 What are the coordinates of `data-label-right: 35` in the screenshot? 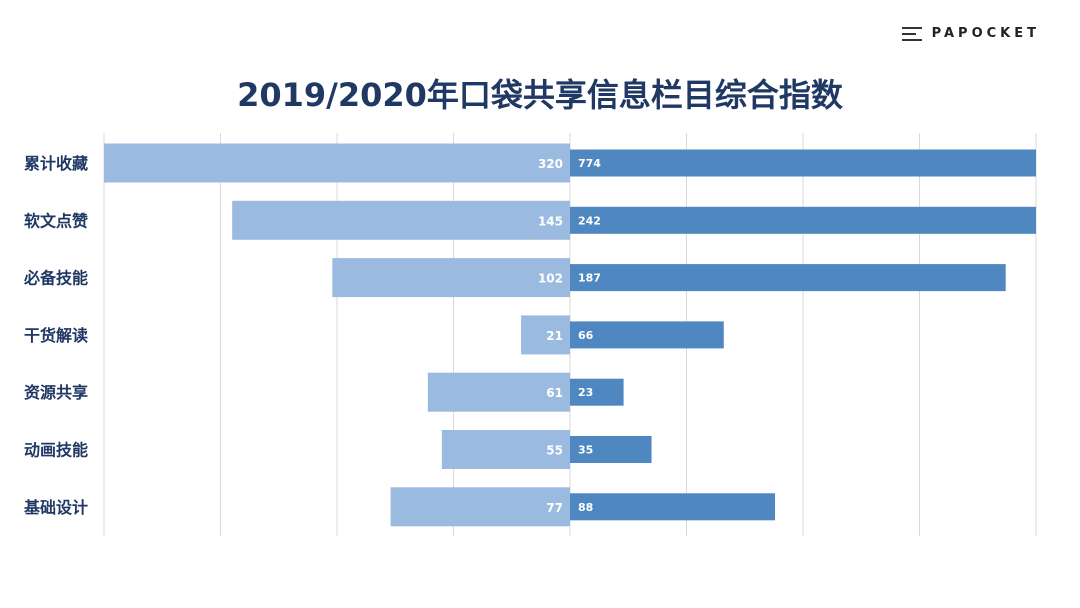 It's located at (585, 450).